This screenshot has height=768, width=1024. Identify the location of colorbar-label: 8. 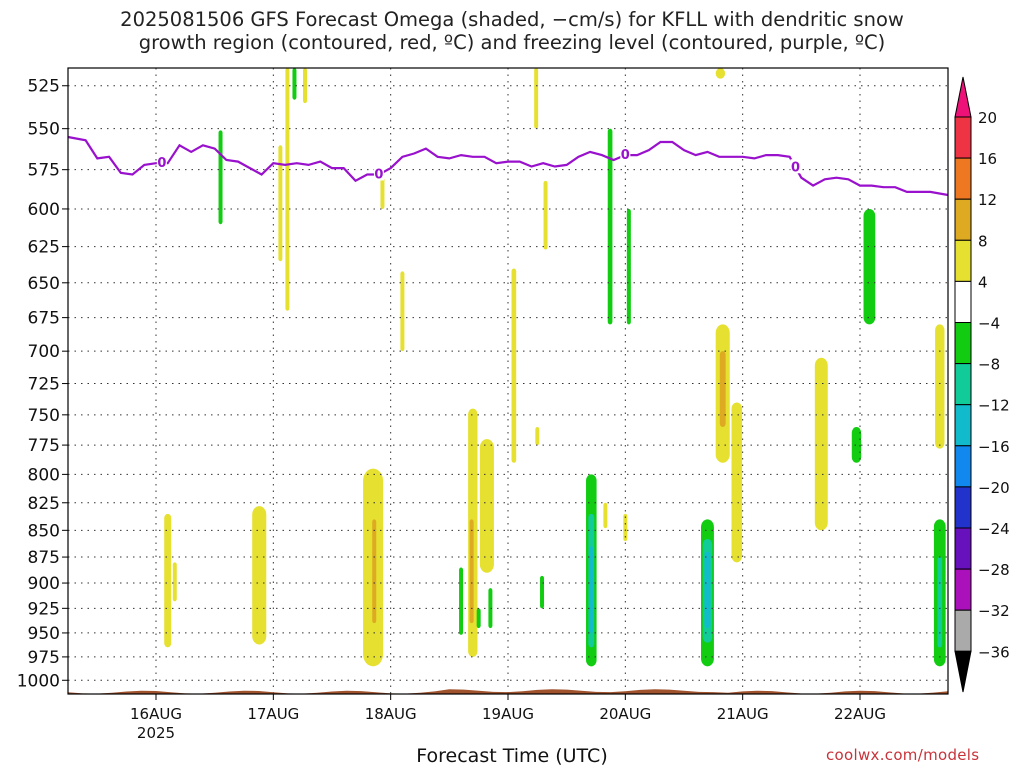
(983, 241).